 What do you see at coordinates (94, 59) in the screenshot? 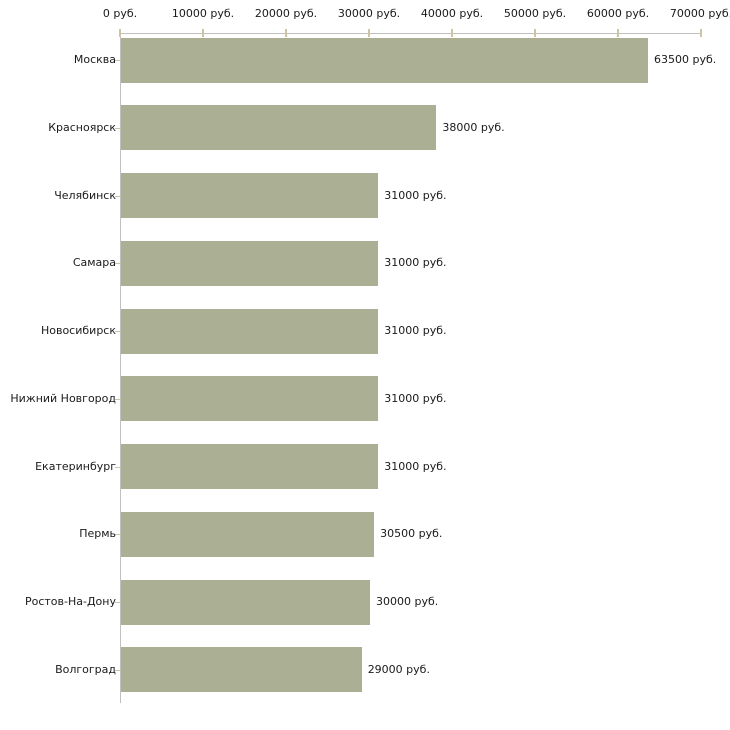
I see `category-label: Москва` at bounding box center [94, 59].